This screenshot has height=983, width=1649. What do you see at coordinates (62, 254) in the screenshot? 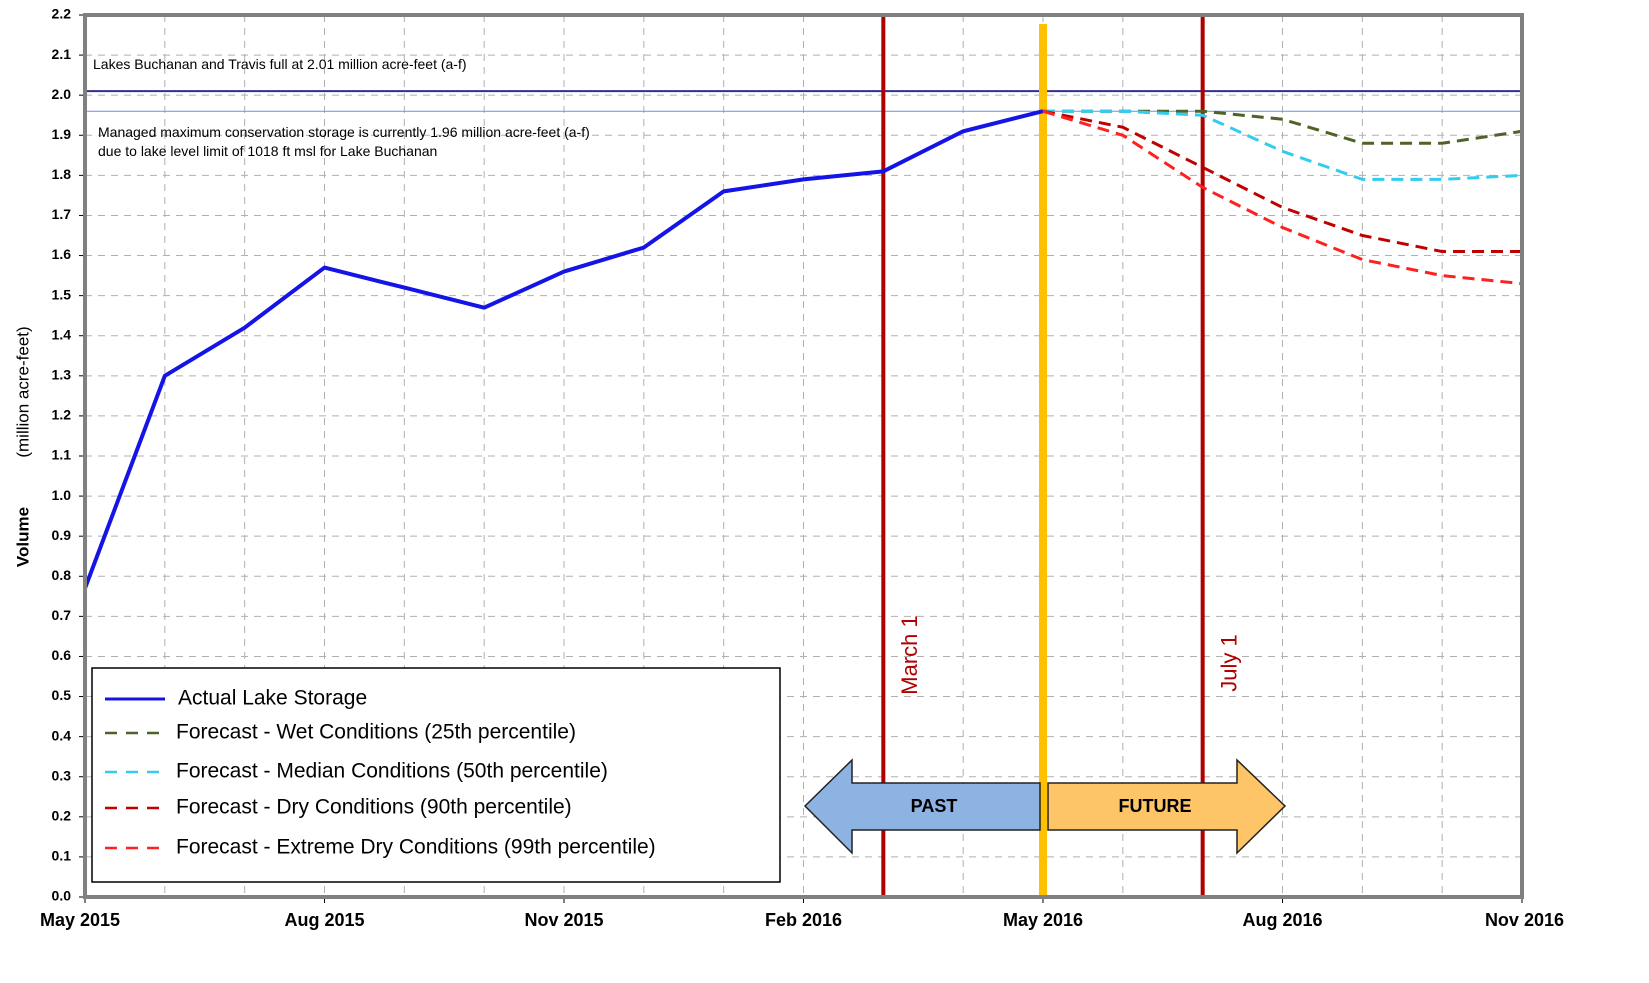
I see `y-tick-label: 1.6` at bounding box center [62, 254].